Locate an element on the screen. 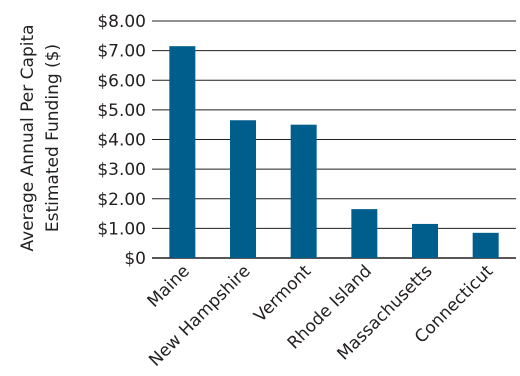  x-category-label: Maine is located at coordinates (169, 286).